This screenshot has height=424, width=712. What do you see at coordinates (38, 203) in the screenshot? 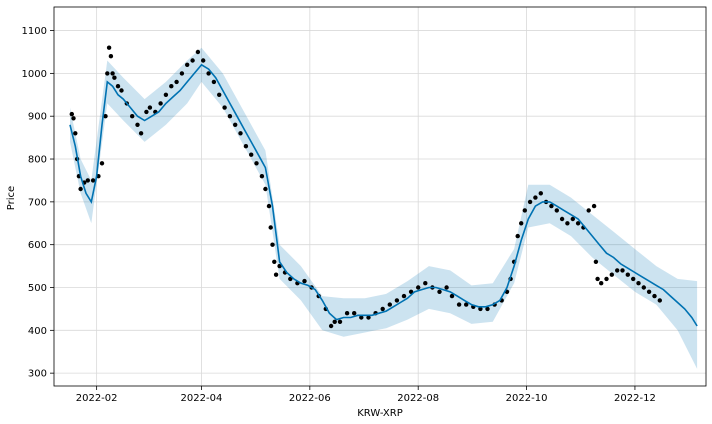
I see `y-axis-ticks: 300 400 500 600 700 800 900 1000 1100` at bounding box center [38, 203].